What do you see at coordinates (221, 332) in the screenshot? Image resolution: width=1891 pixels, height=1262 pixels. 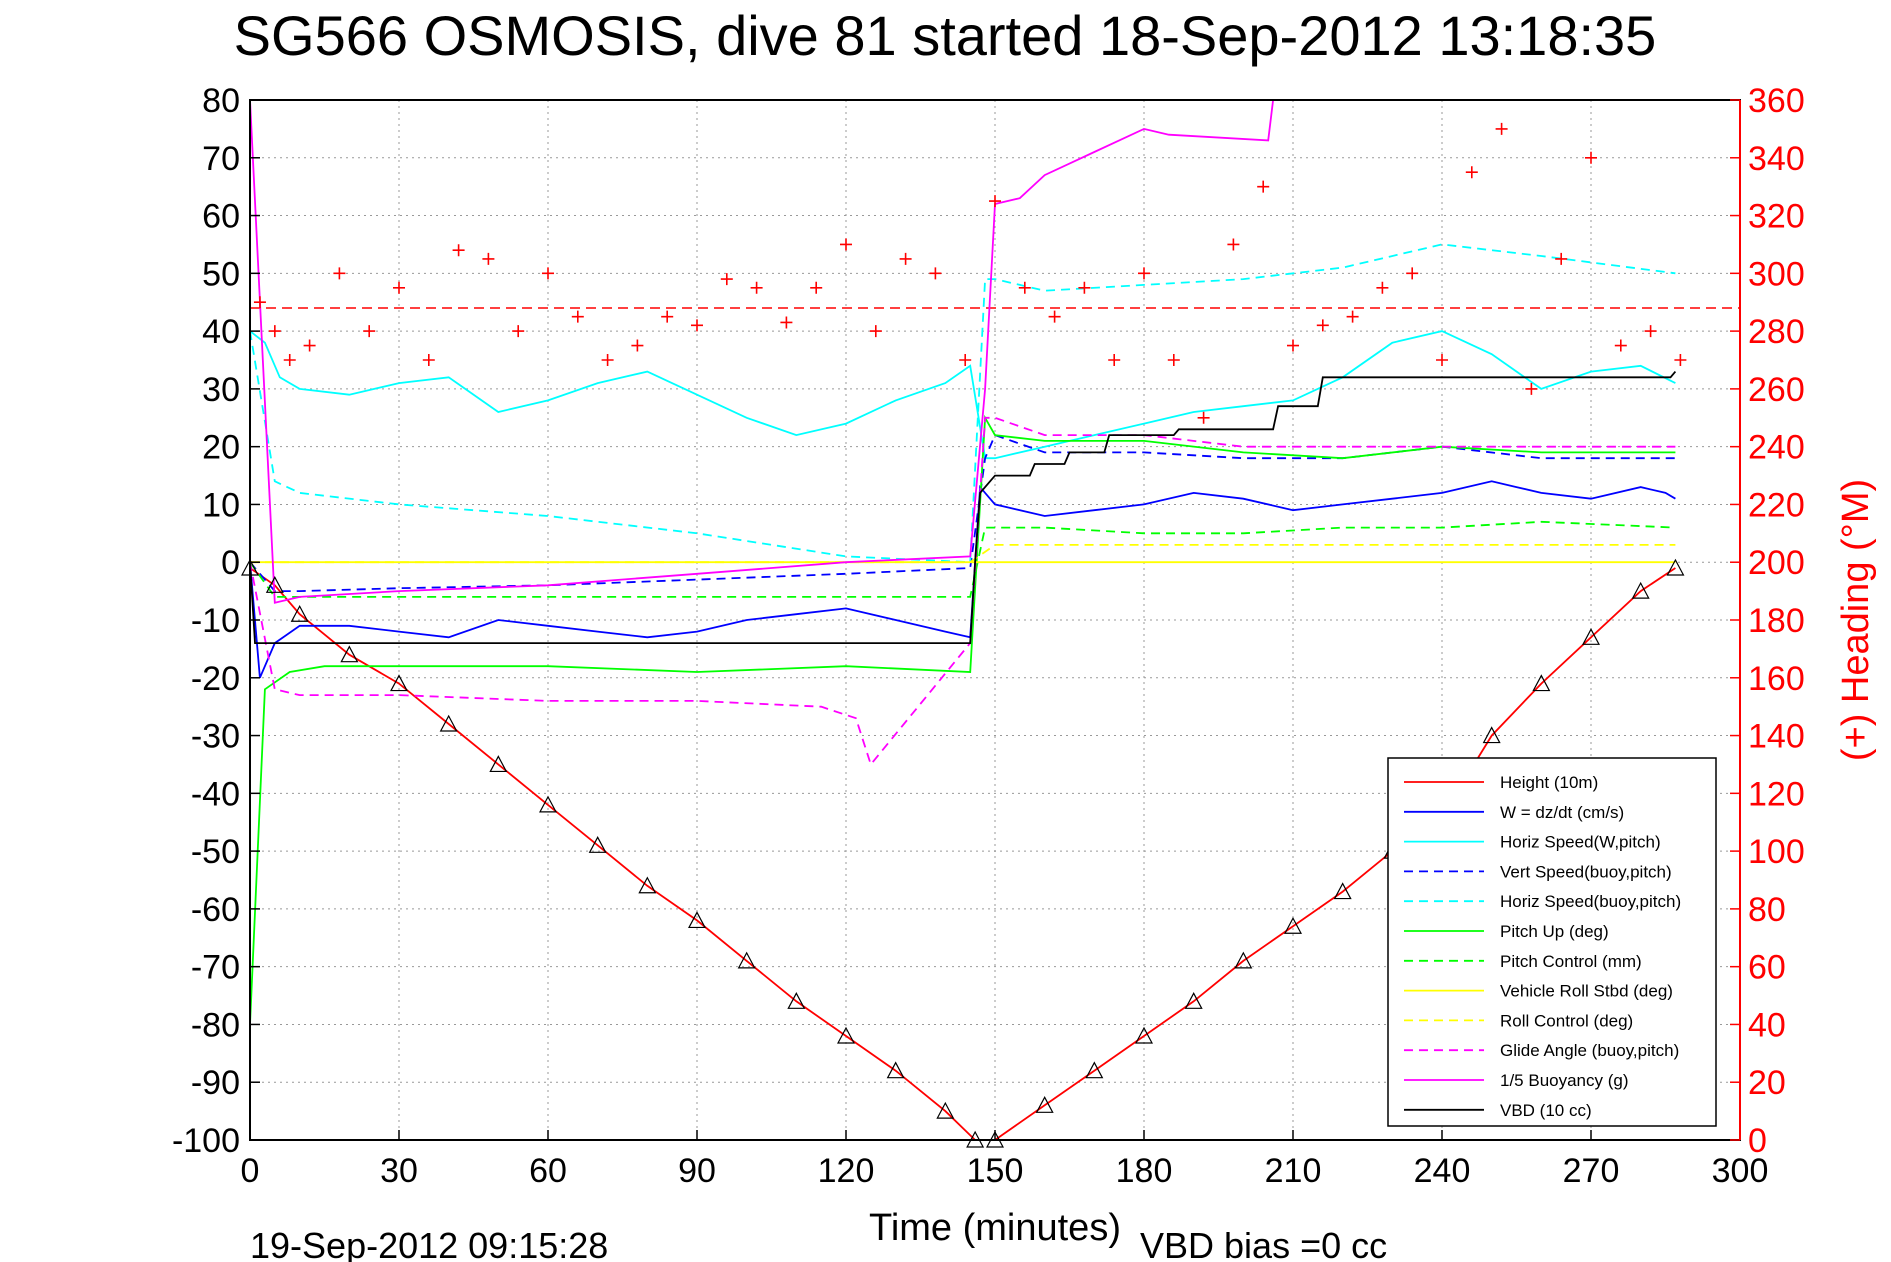 I see `y-tick-label: 40` at bounding box center [221, 332].